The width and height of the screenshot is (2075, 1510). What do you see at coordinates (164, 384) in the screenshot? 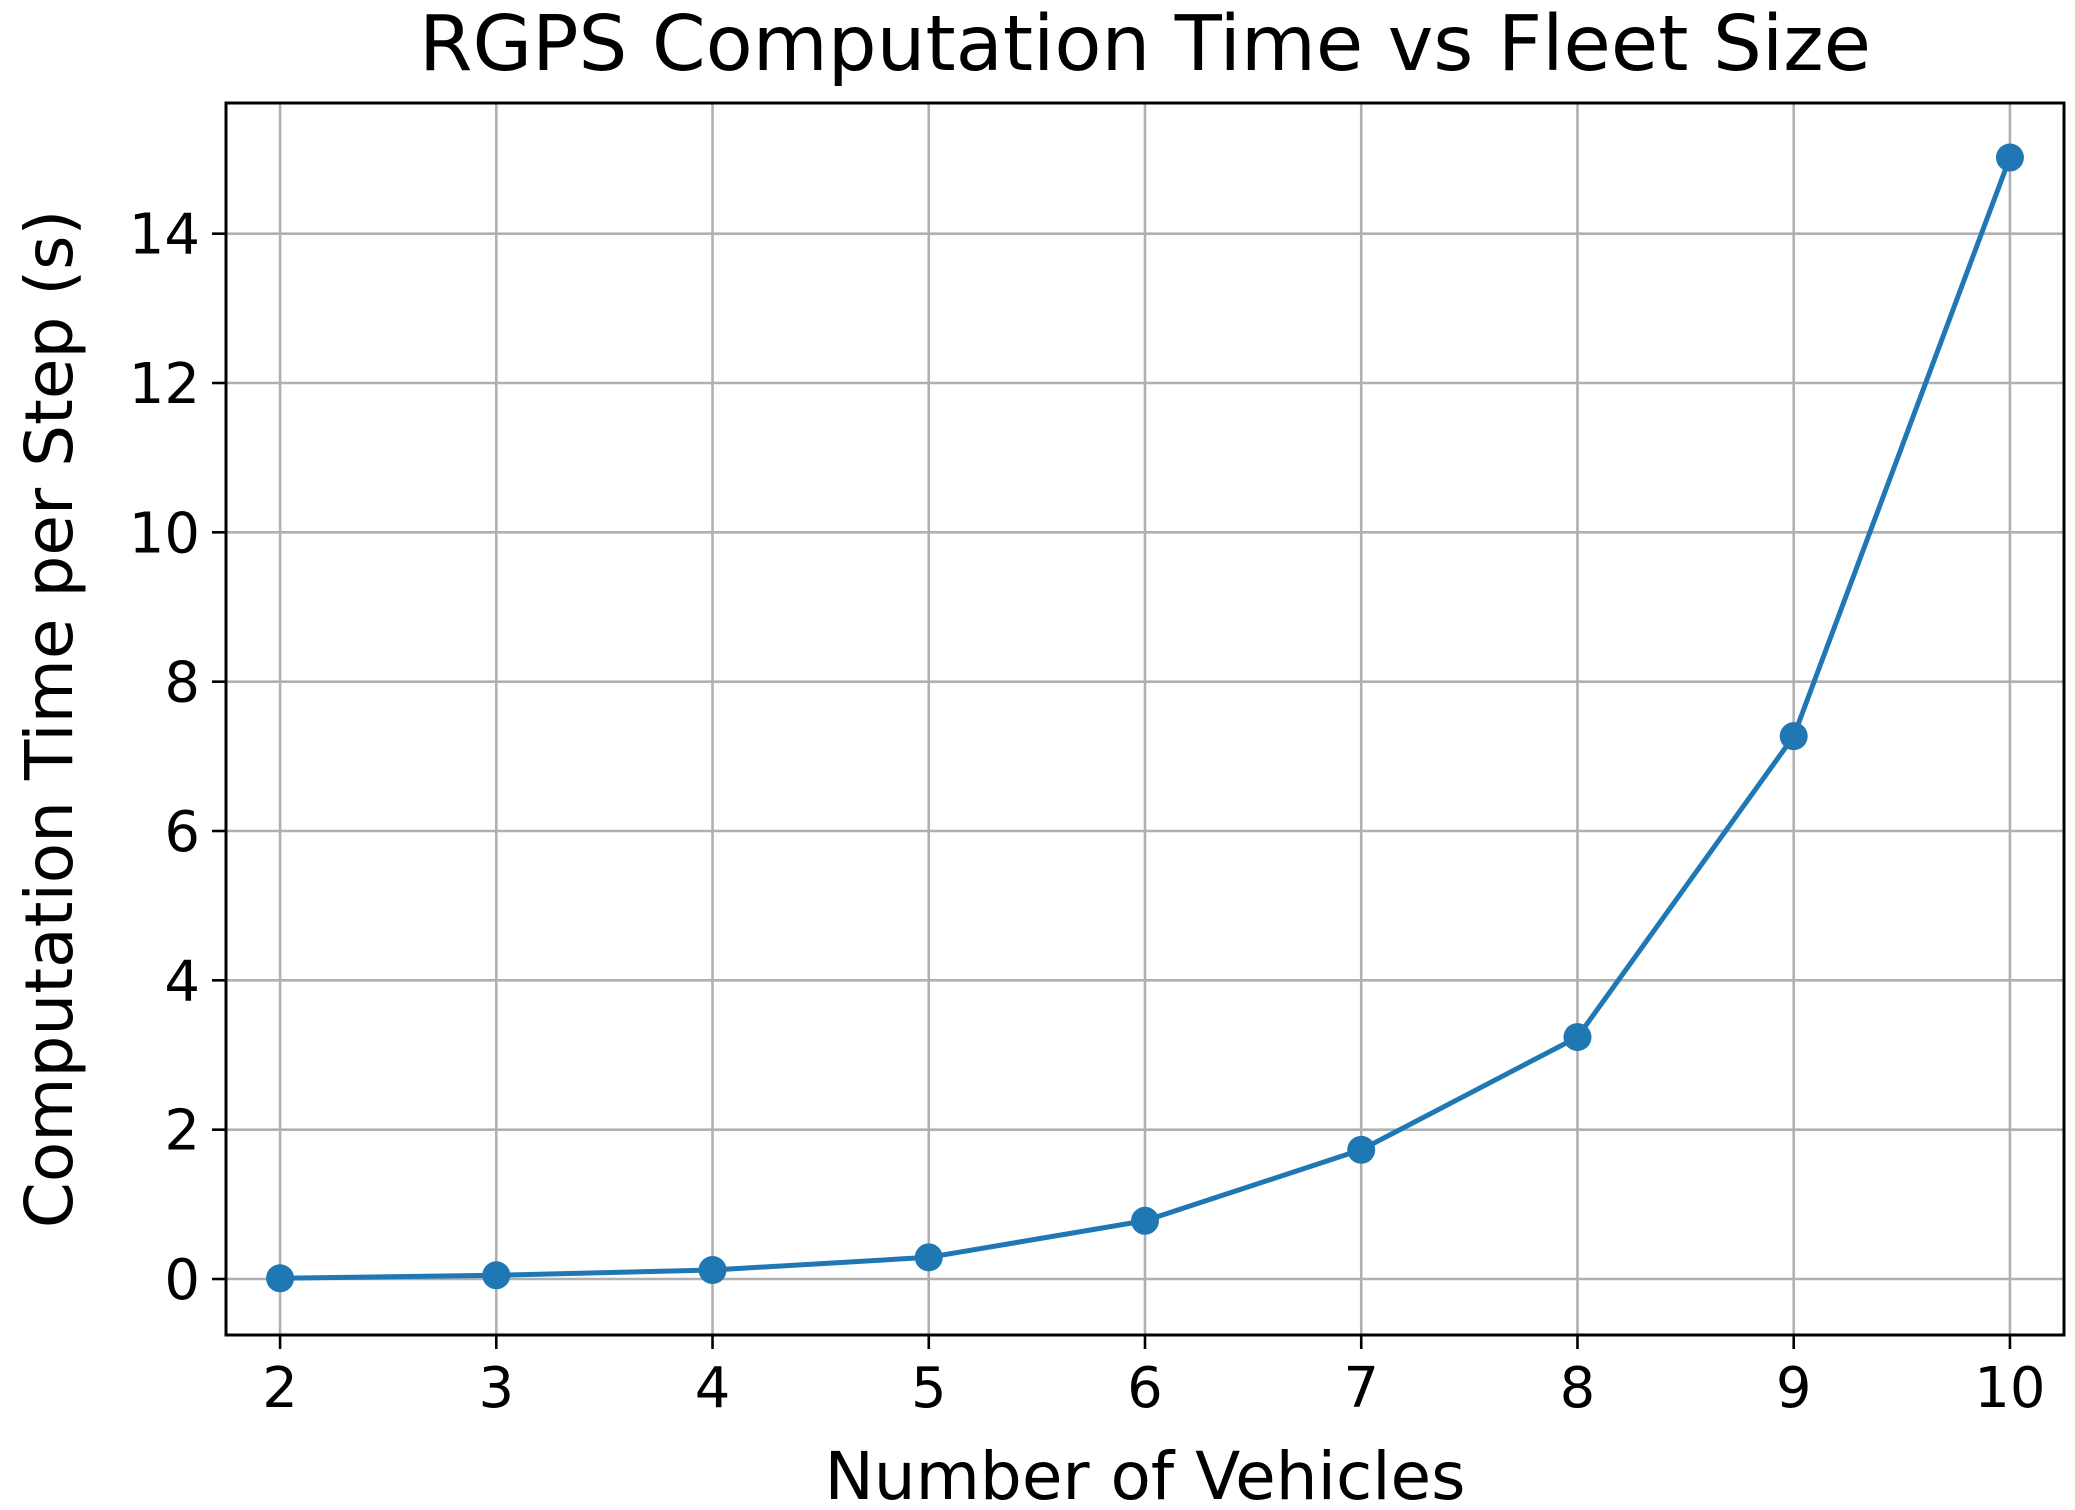
I see `y-tick-label: 12` at bounding box center [164, 384].